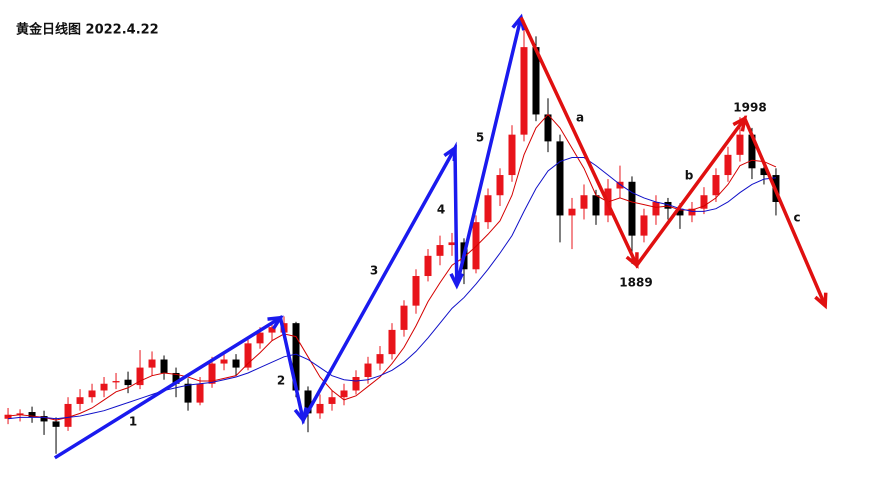 The width and height of the screenshot is (889, 478). What do you see at coordinates (796, 218) in the screenshot?
I see `wave-label: c` at bounding box center [796, 218].